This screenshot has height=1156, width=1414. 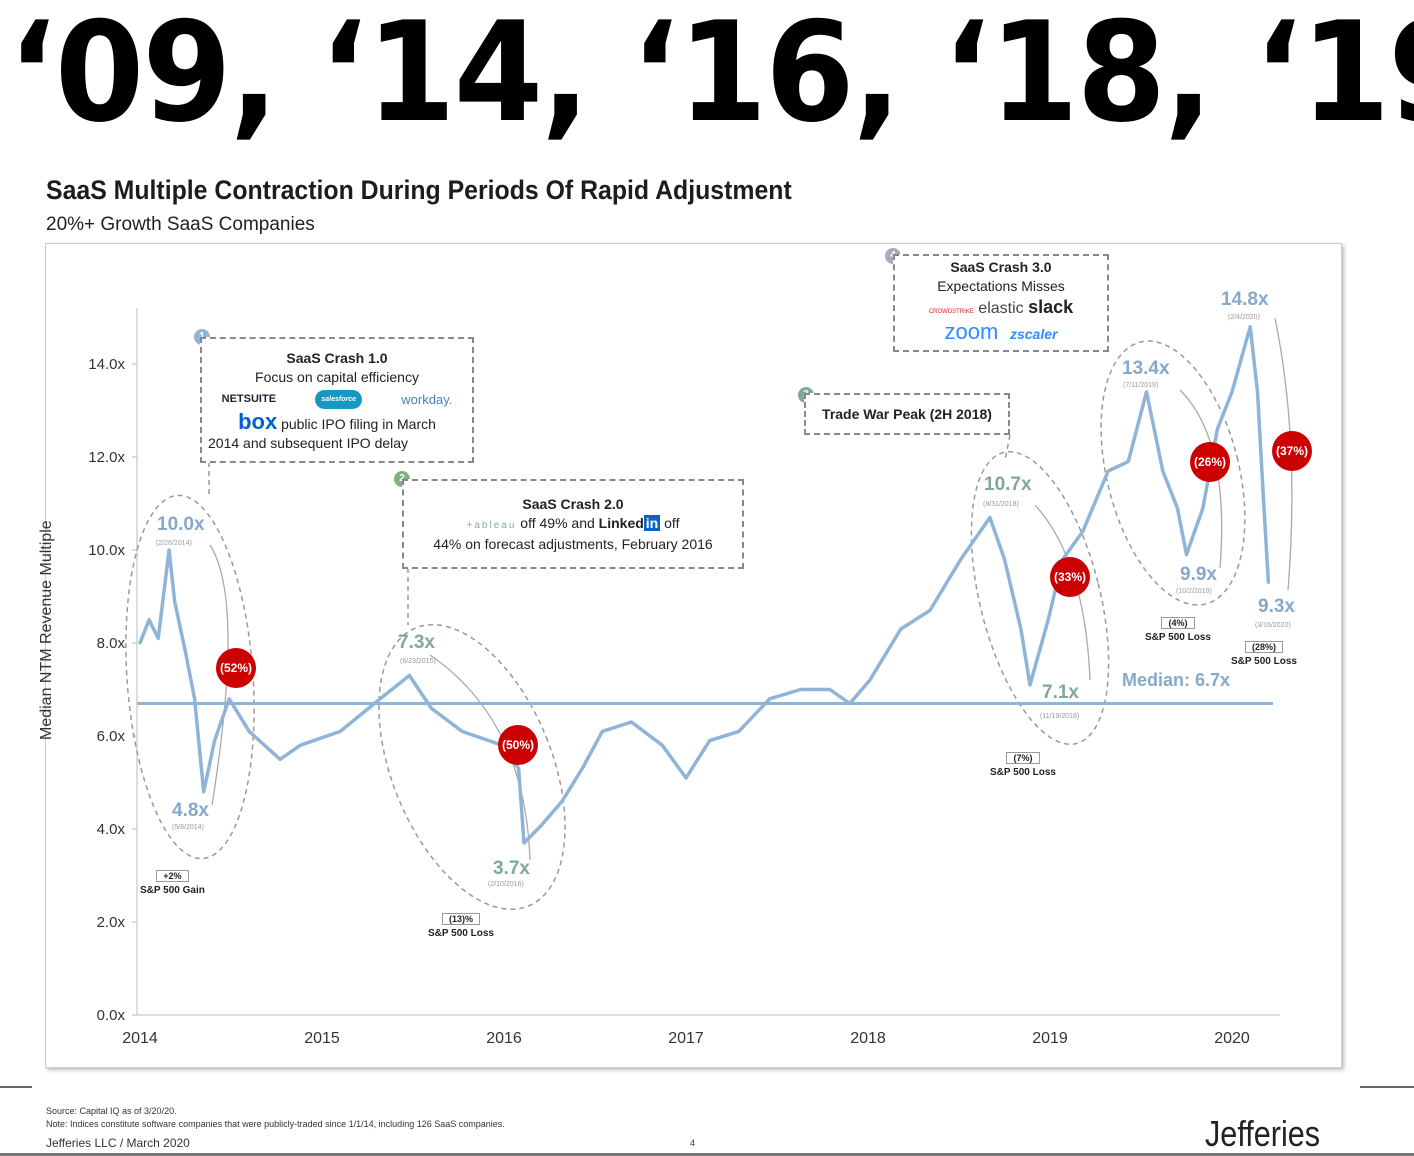 I want to click on netsuite-logo: NETSUITE, so click(x=249, y=399).